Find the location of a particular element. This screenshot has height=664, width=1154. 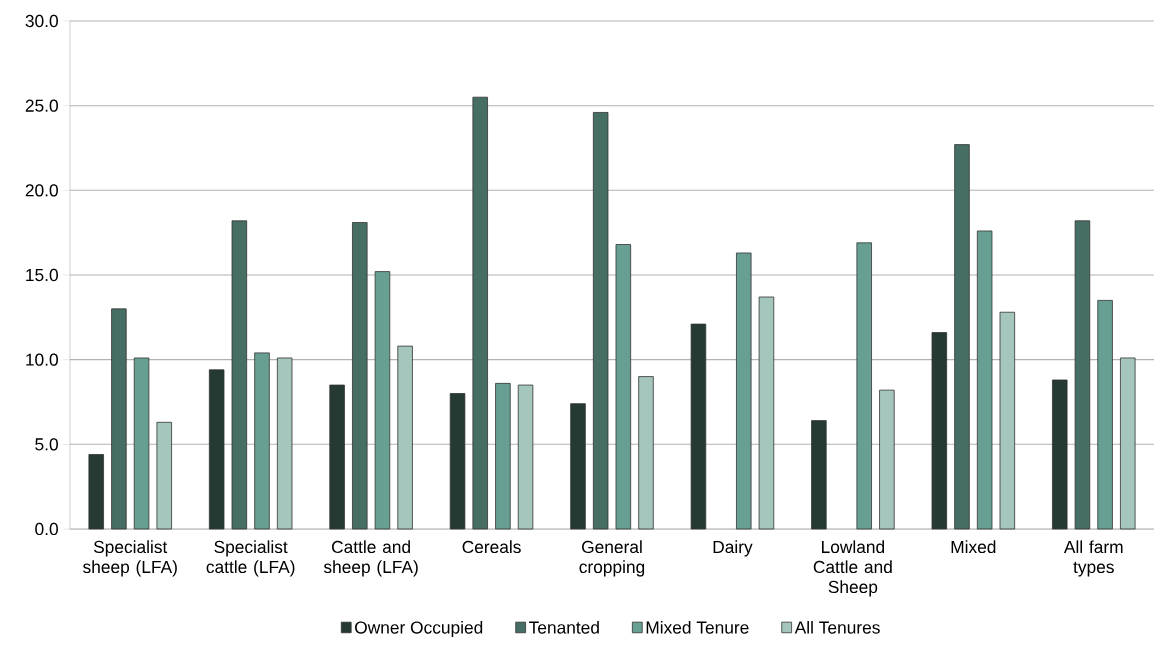

y-tick-label: 15.0 is located at coordinates (42, 275).